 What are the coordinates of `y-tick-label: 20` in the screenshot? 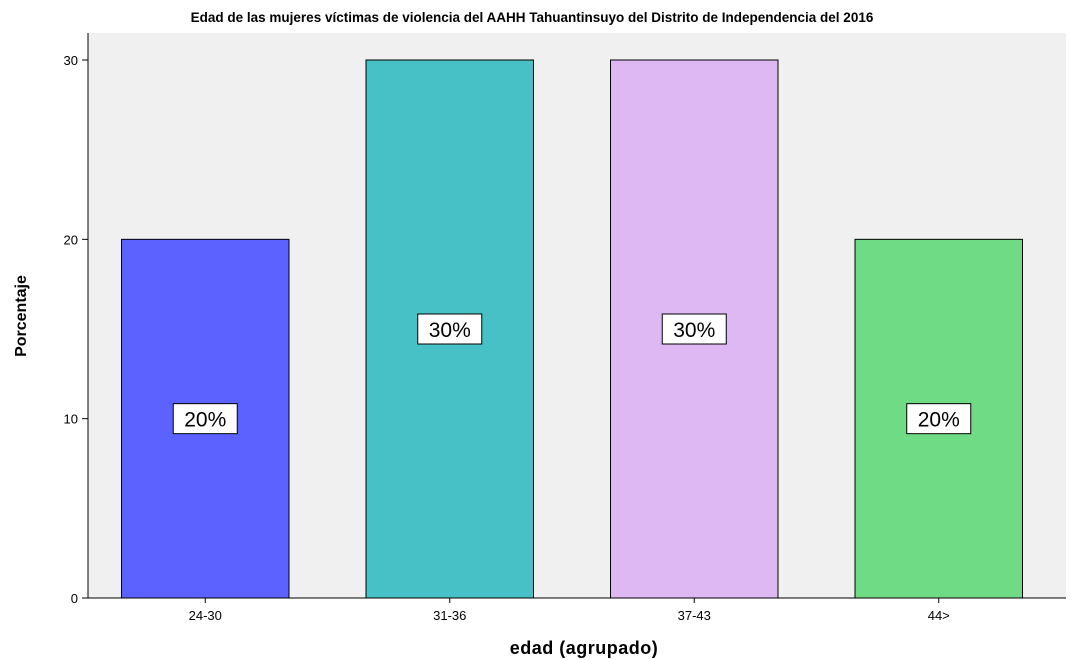 It's located at (71, 239).